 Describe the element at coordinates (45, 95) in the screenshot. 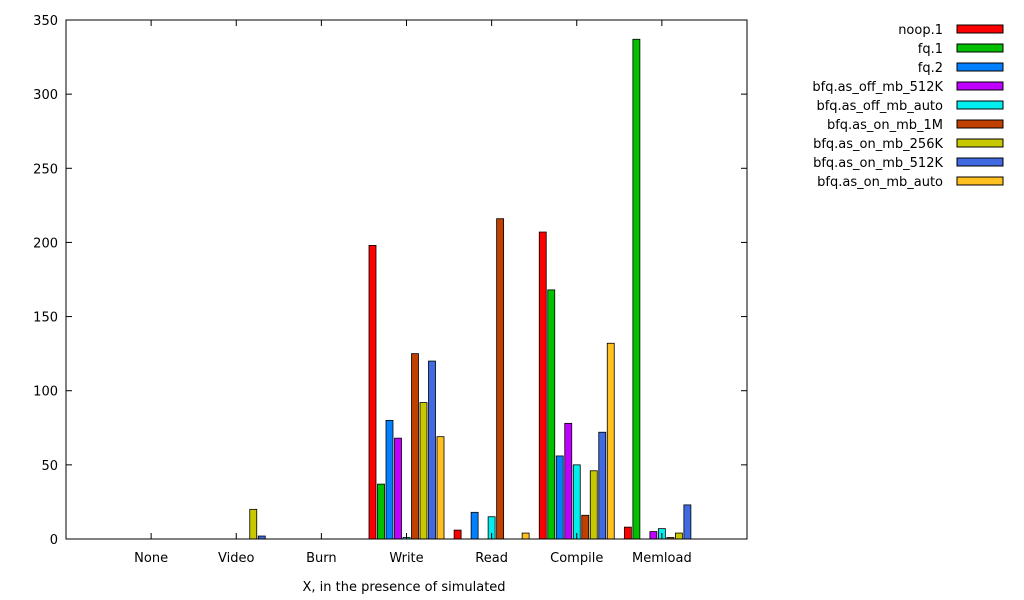

I see `y-tick-label: 300` at that location.